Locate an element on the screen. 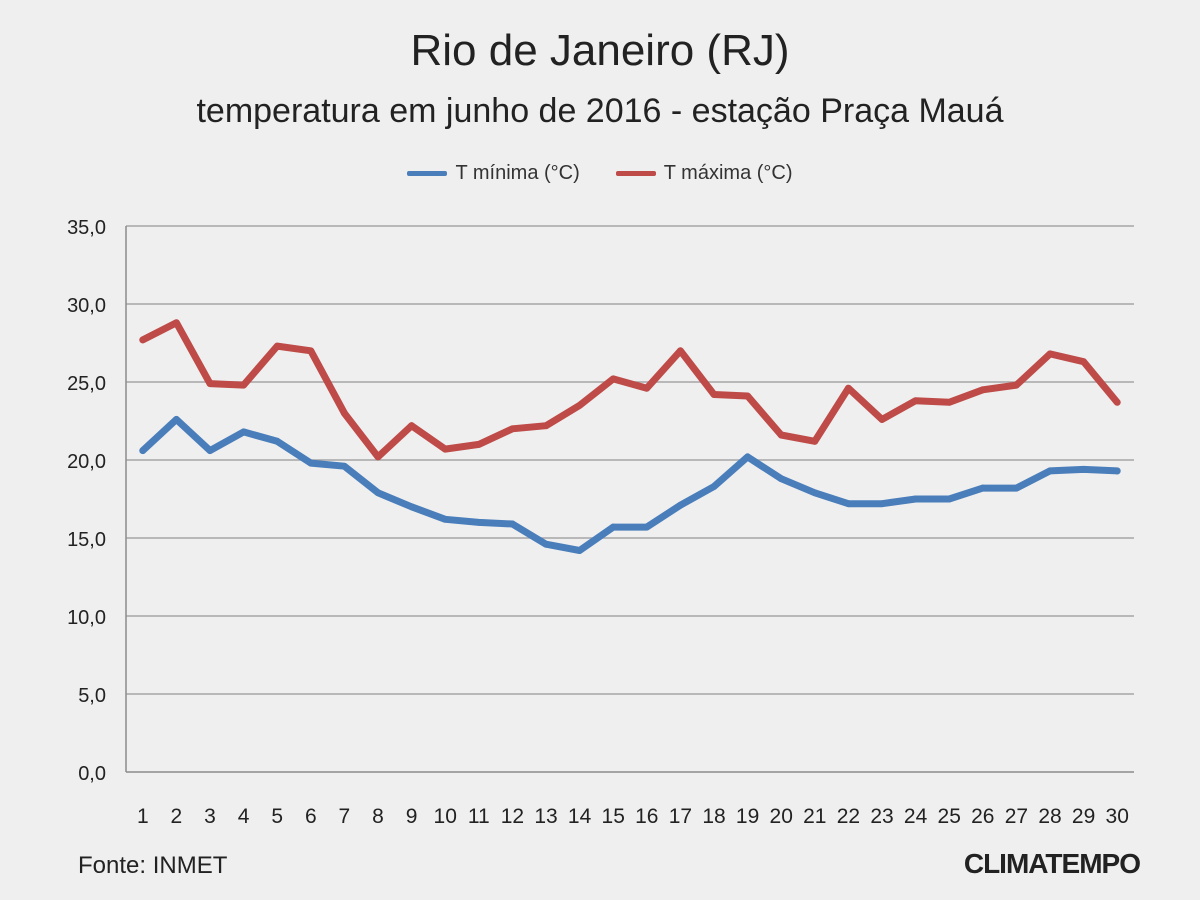 The height and width of the screenshot is (900, 1200). legend-swatch-min is located at coordinates (427, 173).